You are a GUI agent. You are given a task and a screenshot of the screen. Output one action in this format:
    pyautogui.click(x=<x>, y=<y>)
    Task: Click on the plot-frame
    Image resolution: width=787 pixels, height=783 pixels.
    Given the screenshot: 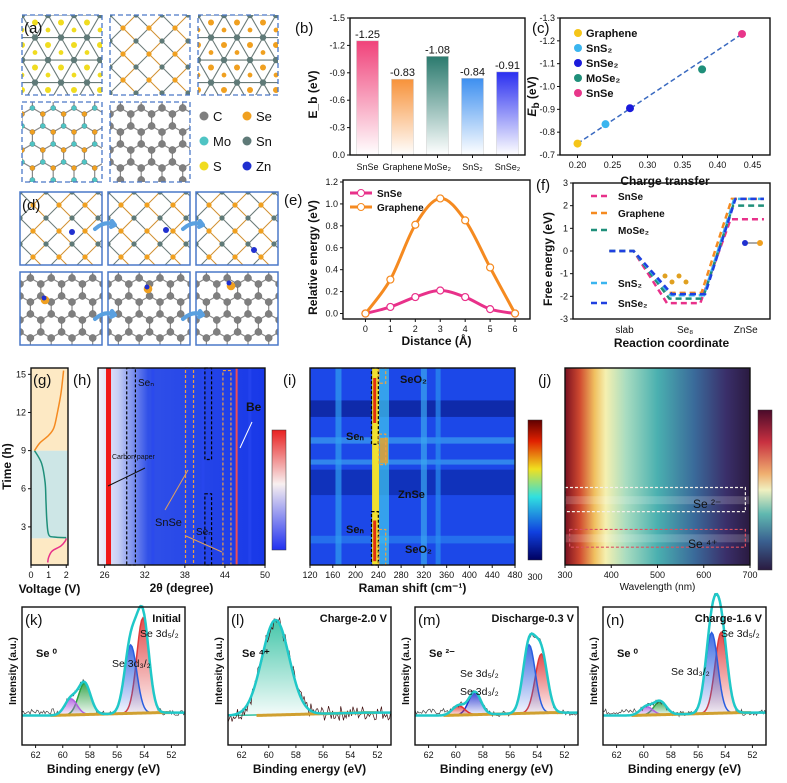 What is the action you would take?
    pyautogui.click(x=437, y=86)
    